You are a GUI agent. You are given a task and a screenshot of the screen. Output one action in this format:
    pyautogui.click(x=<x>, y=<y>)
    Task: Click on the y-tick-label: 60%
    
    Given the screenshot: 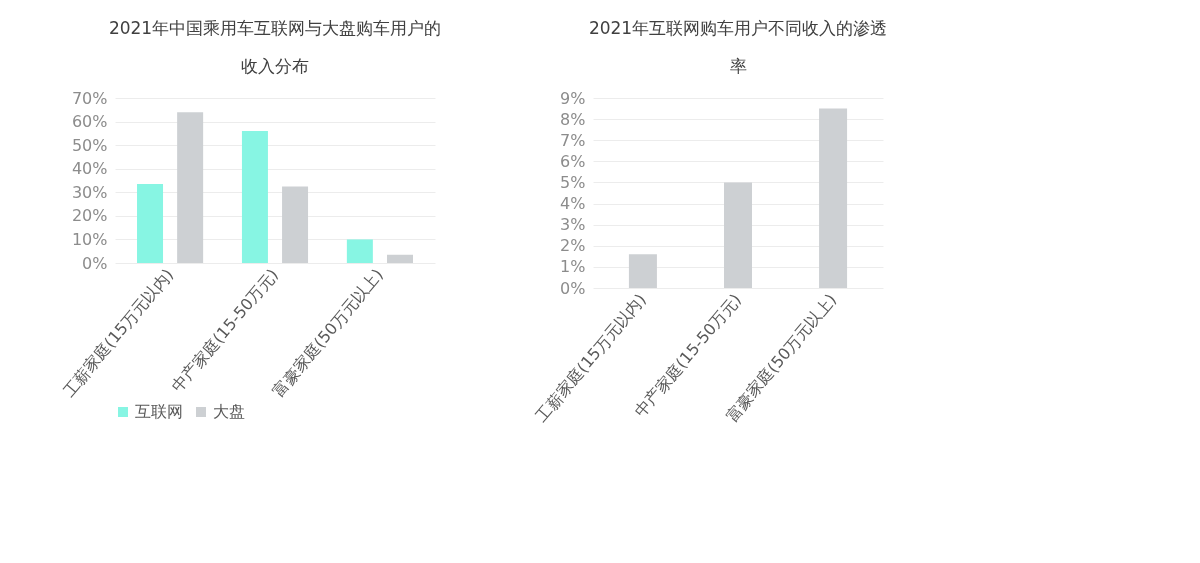 What is the action you would take?
    pyautogui.click(x=89, y=122)
    